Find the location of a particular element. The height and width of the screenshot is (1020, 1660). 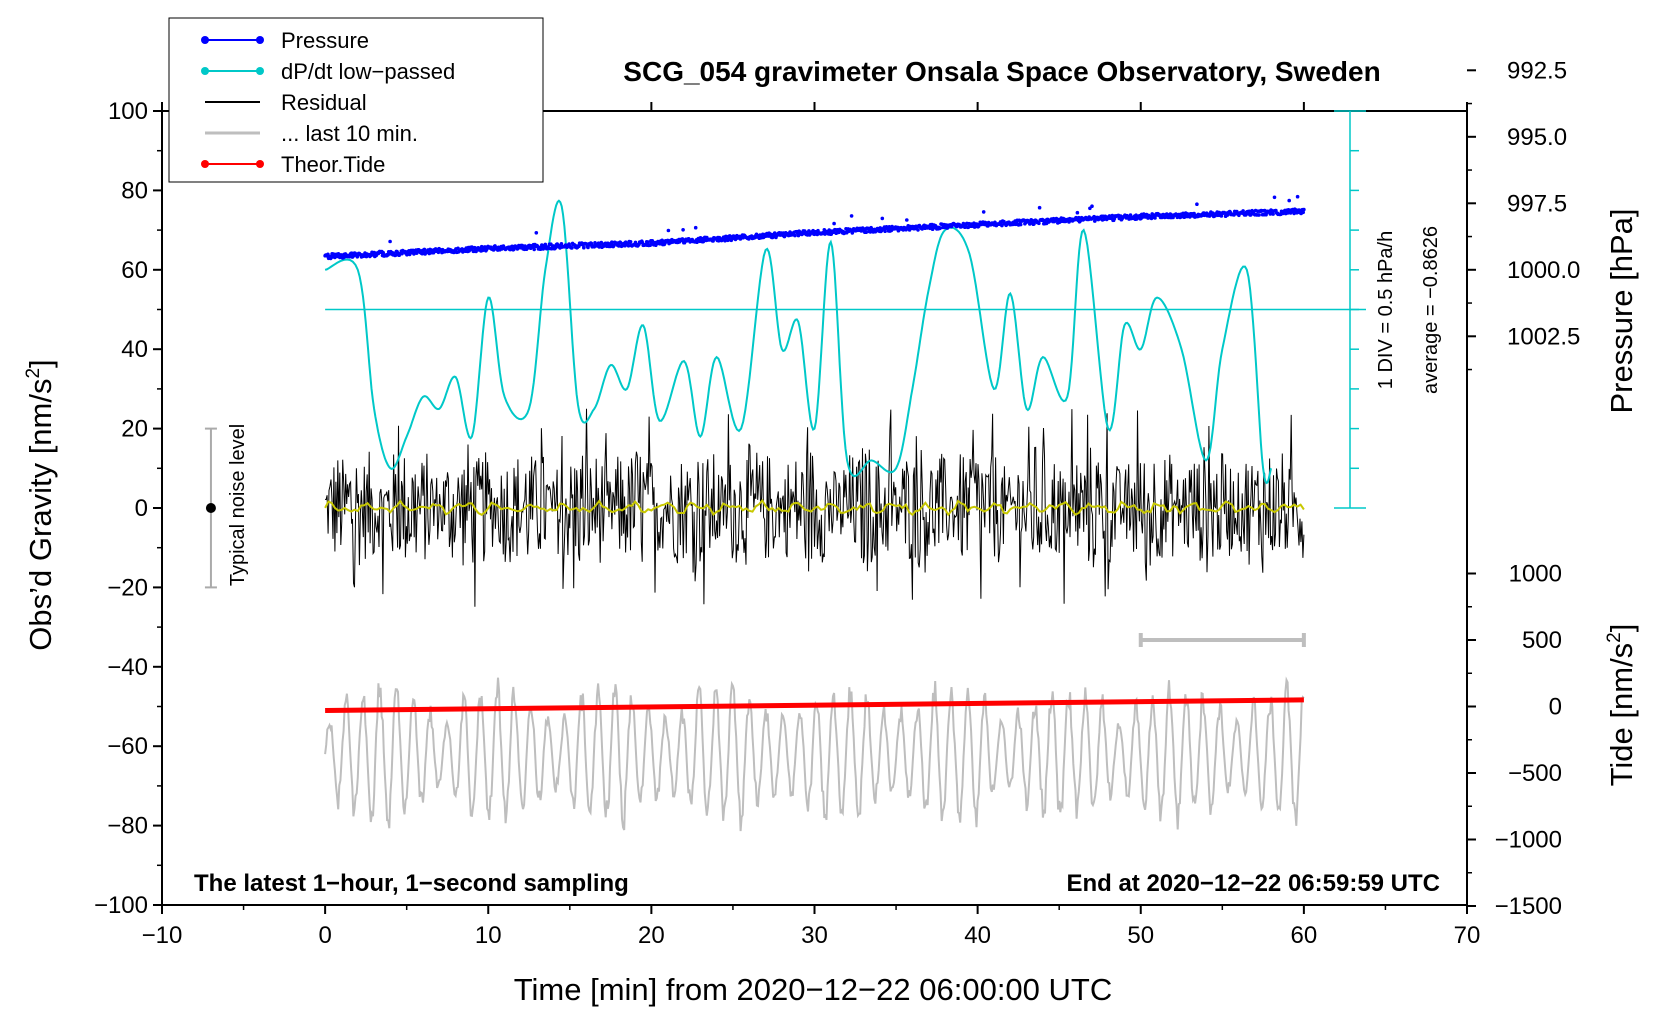

x-tick-label: 70 is located at coordinates (1467, 935).